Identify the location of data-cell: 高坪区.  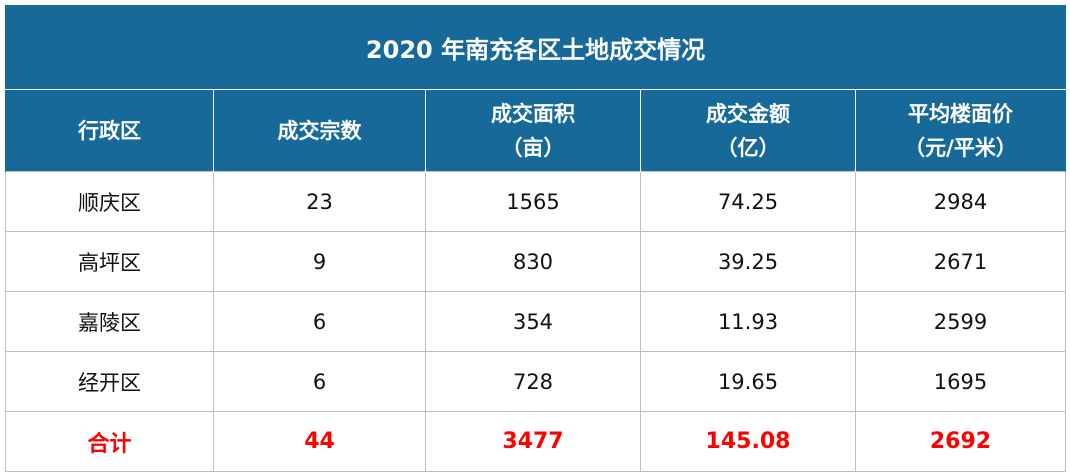
(109, 261).